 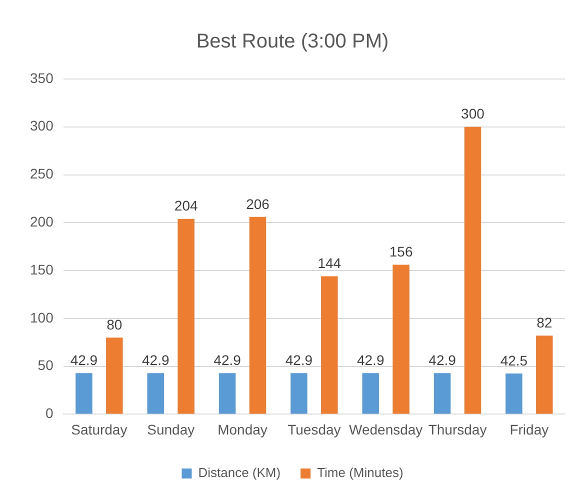 I want to click on data-label: 42.5, so click(x=514, y=360).